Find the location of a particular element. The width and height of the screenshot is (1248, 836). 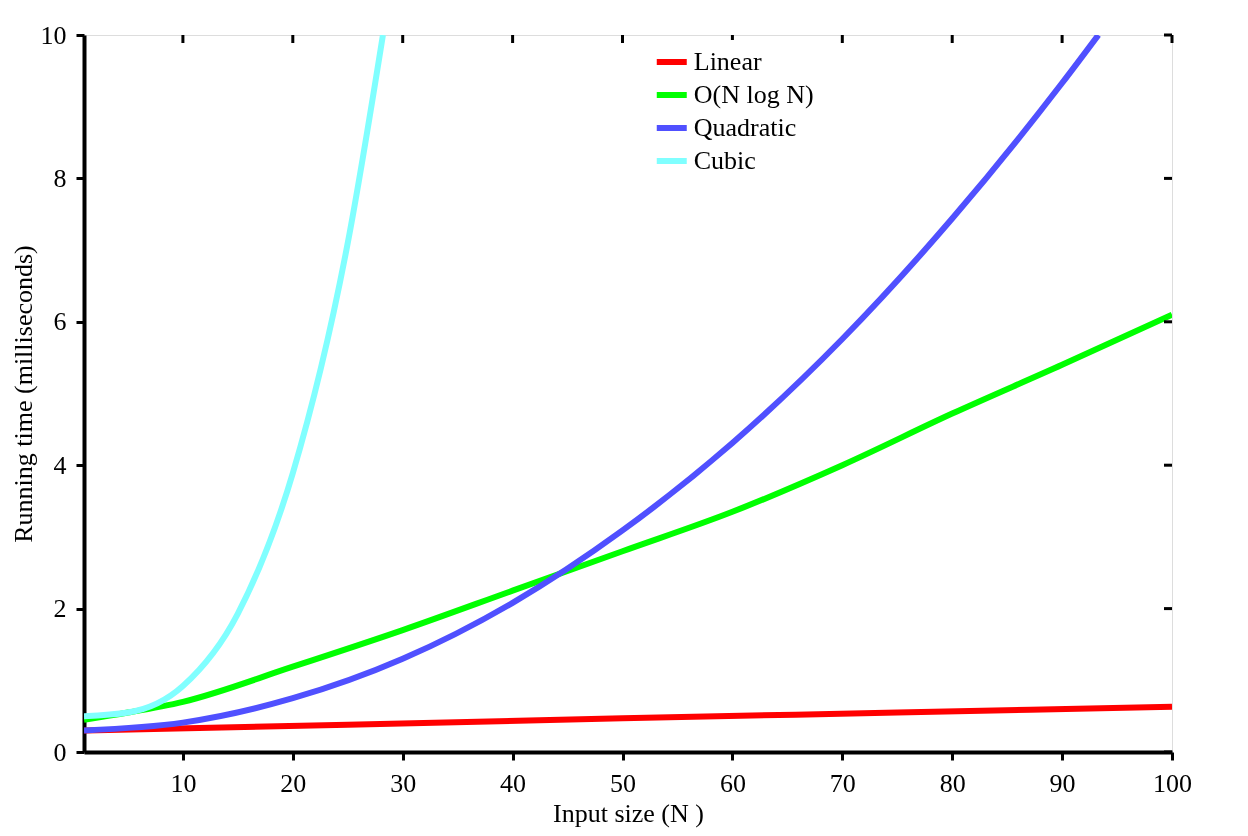

x-tick-label: 80 is located at coordinates (952, 783).